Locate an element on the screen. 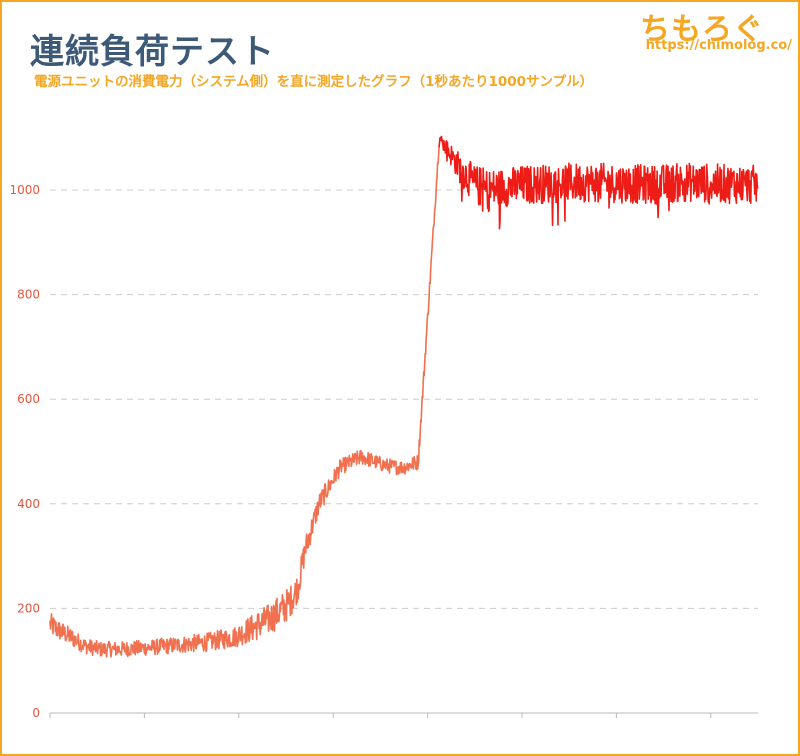 This screenshot has height=756, width=800. y-tick-label-600: 600 is located at coordinates (28, 399).